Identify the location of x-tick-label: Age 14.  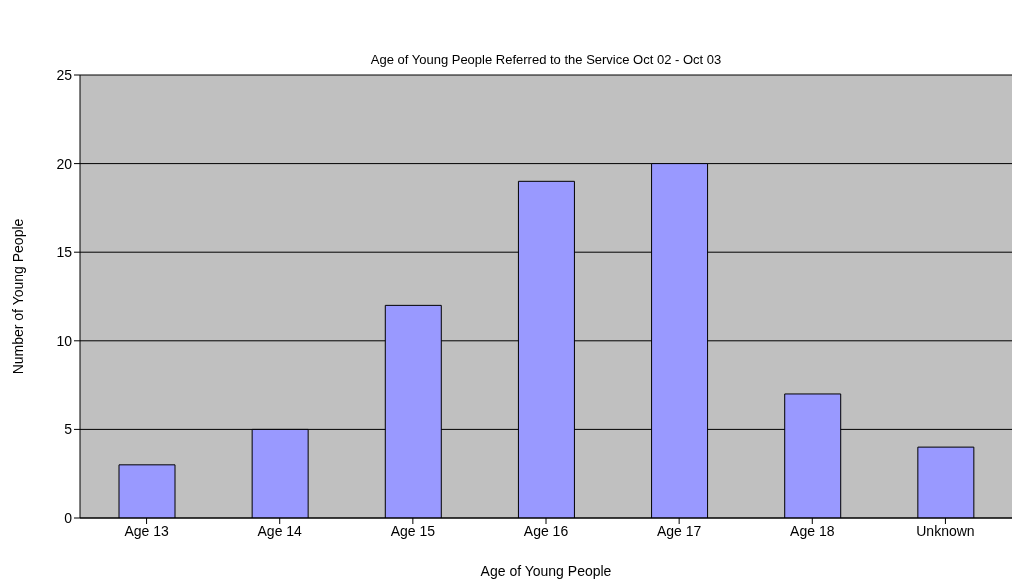
(280, 530).